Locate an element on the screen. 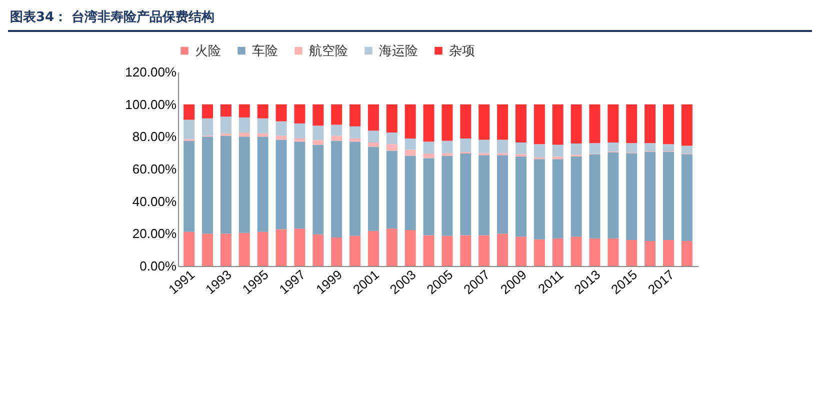 This screenshot has width=825, height=397. y-tick-label: 40.00% is located at coordinates (154, 201).